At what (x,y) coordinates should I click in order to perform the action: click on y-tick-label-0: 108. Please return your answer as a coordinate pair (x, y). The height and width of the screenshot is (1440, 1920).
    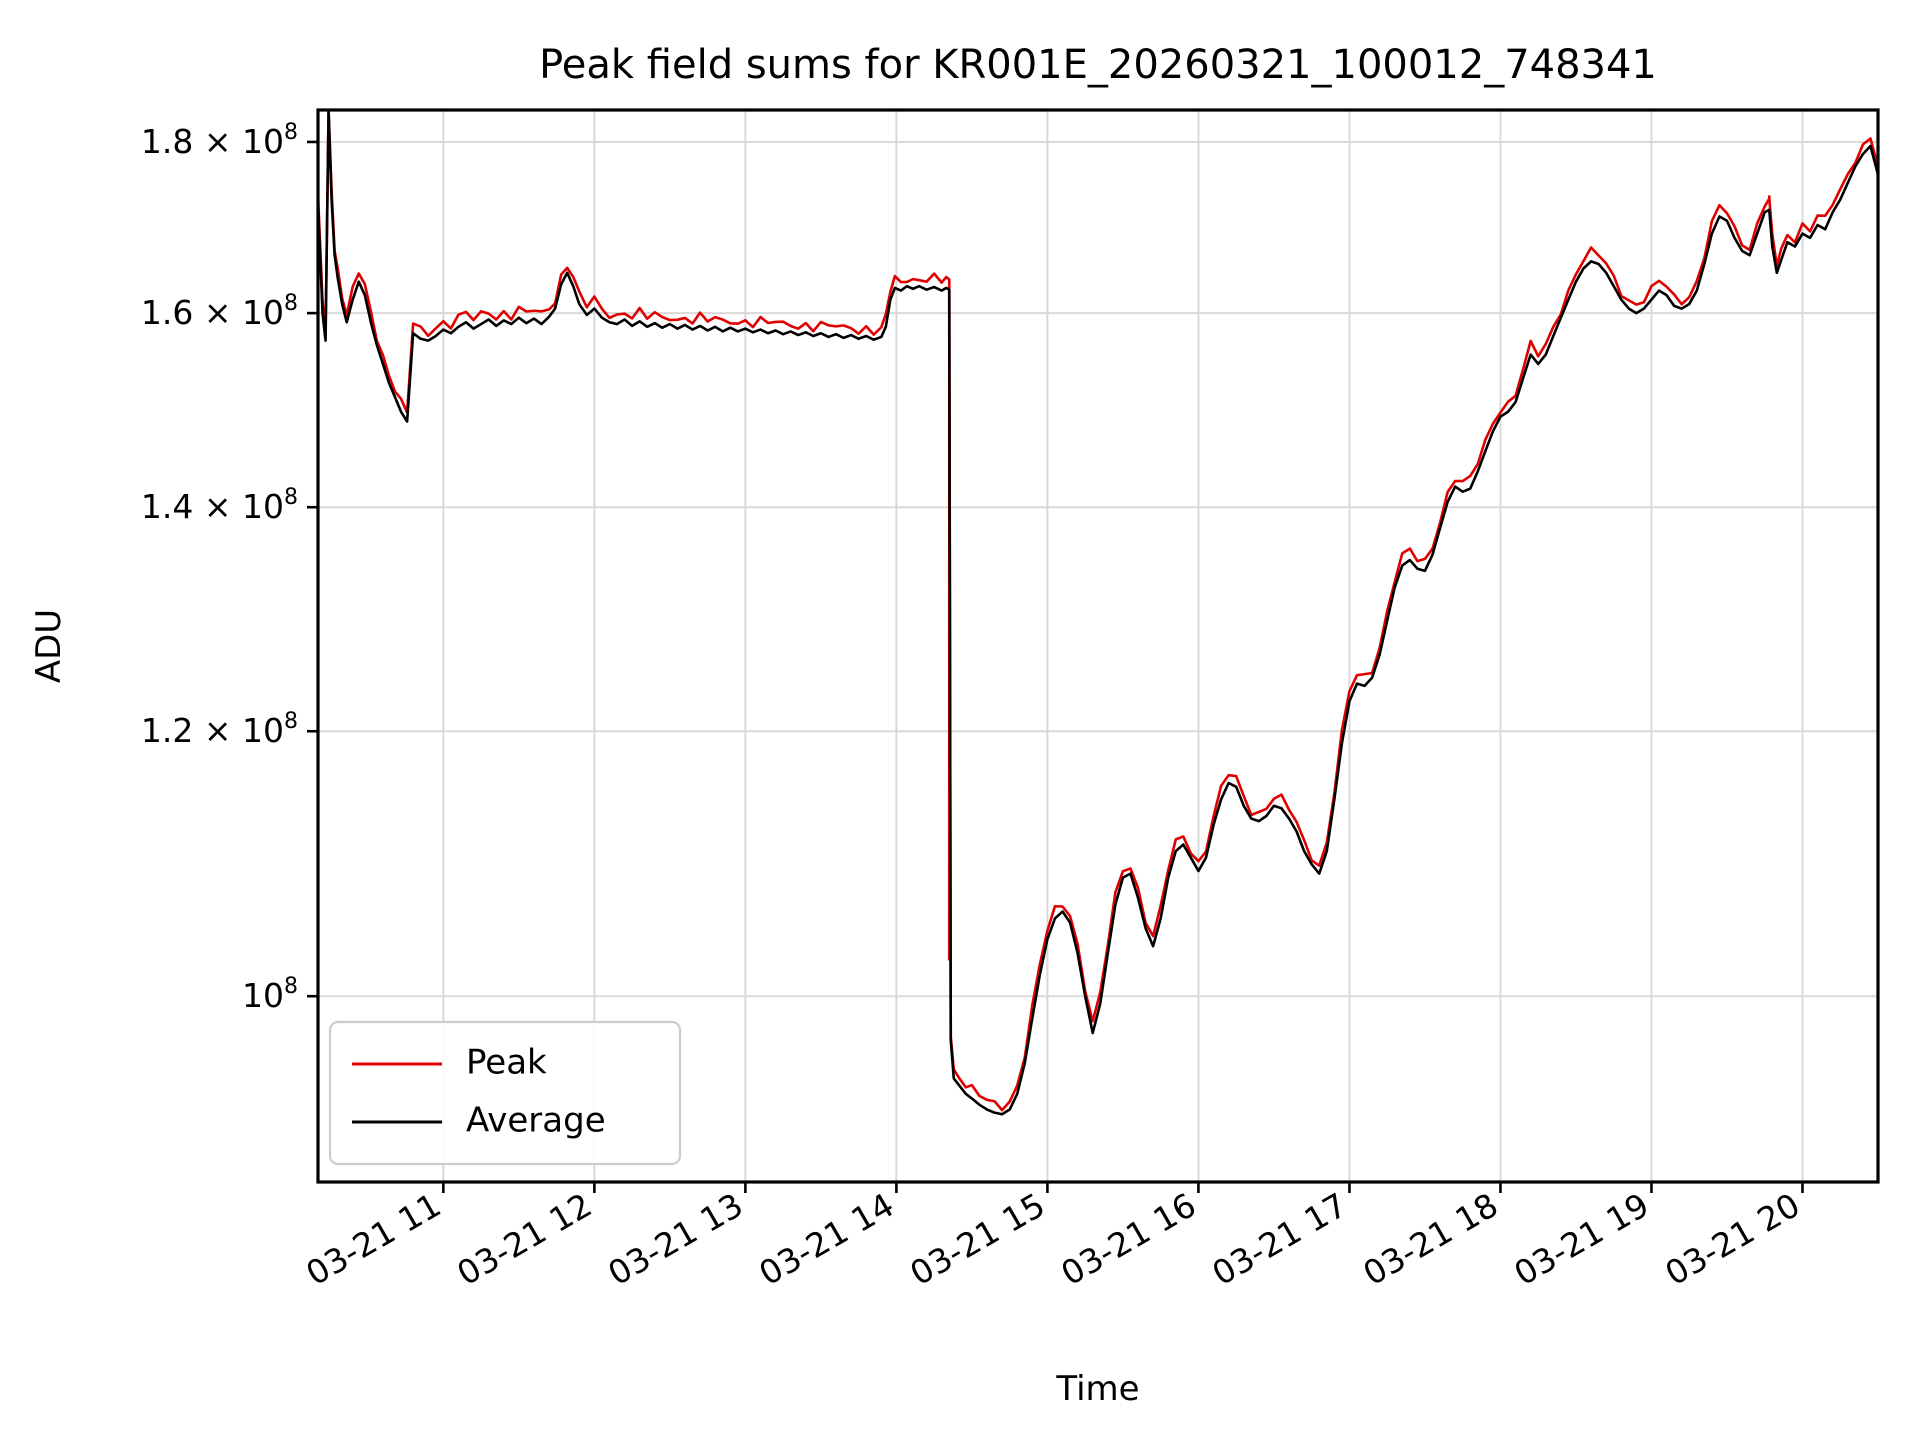
    Looking at the image, I should click on (270, 994).